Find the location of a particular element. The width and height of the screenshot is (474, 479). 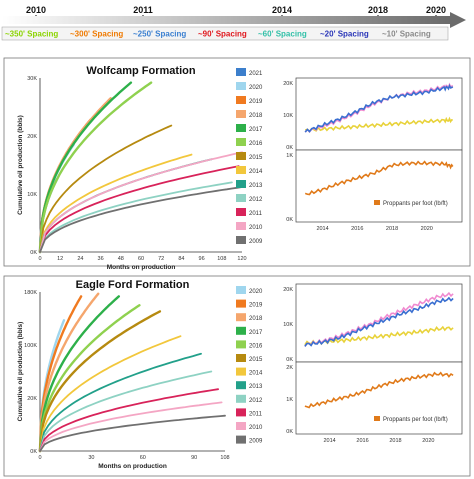

wolfcamp-y-tick: 30K is located at coordinates (32, 79).